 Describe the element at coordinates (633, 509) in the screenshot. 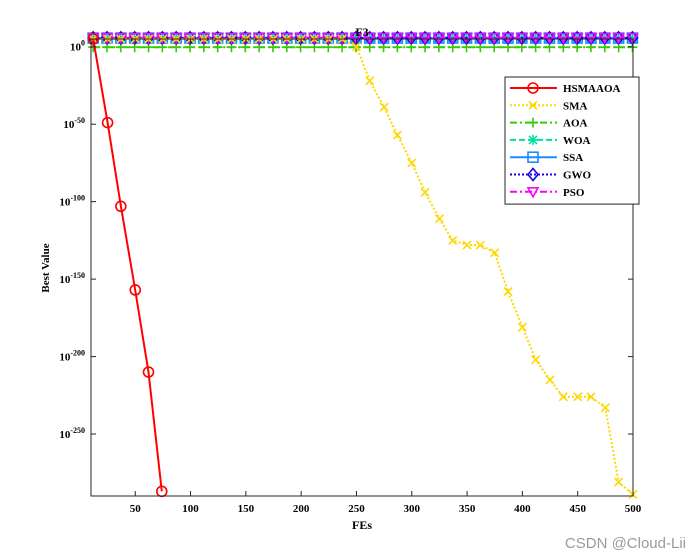

I see `x-tick-label: 500` at that location.